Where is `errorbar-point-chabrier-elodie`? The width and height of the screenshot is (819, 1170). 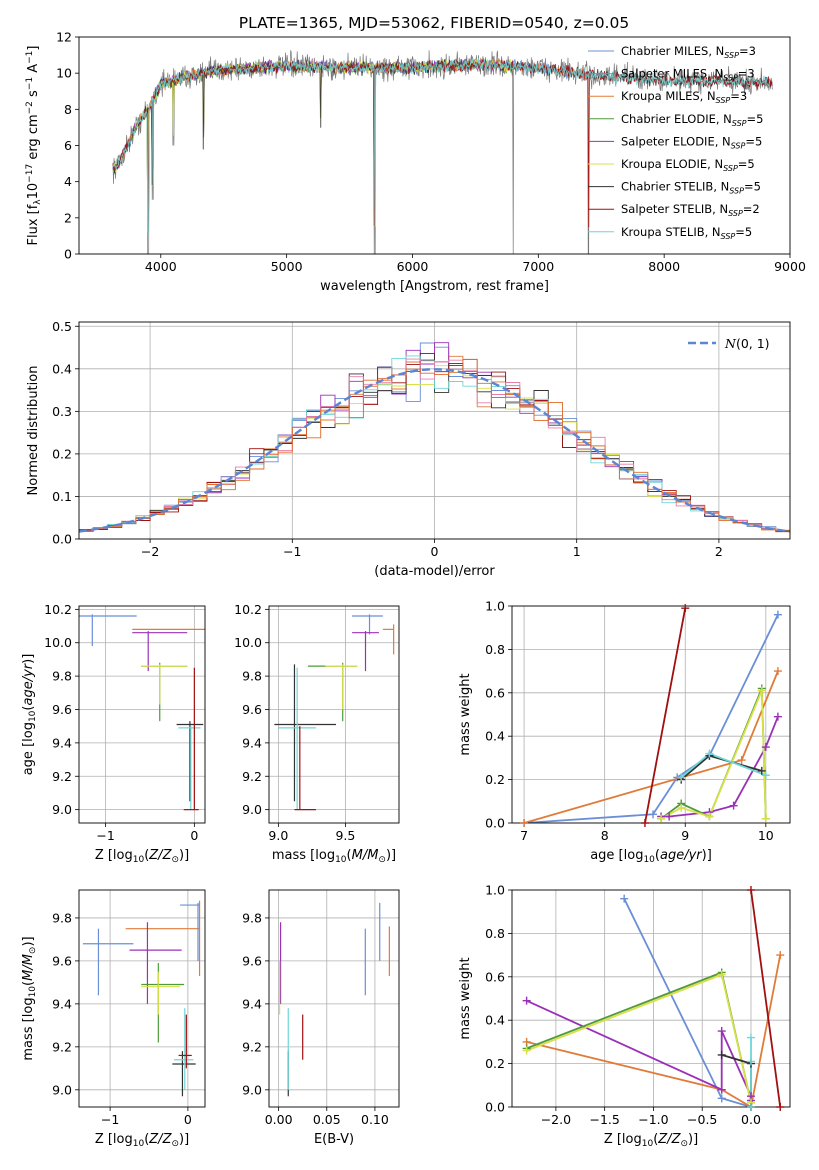 errorbar-point-chabrier-elodie is located at coordinates (164, 692).